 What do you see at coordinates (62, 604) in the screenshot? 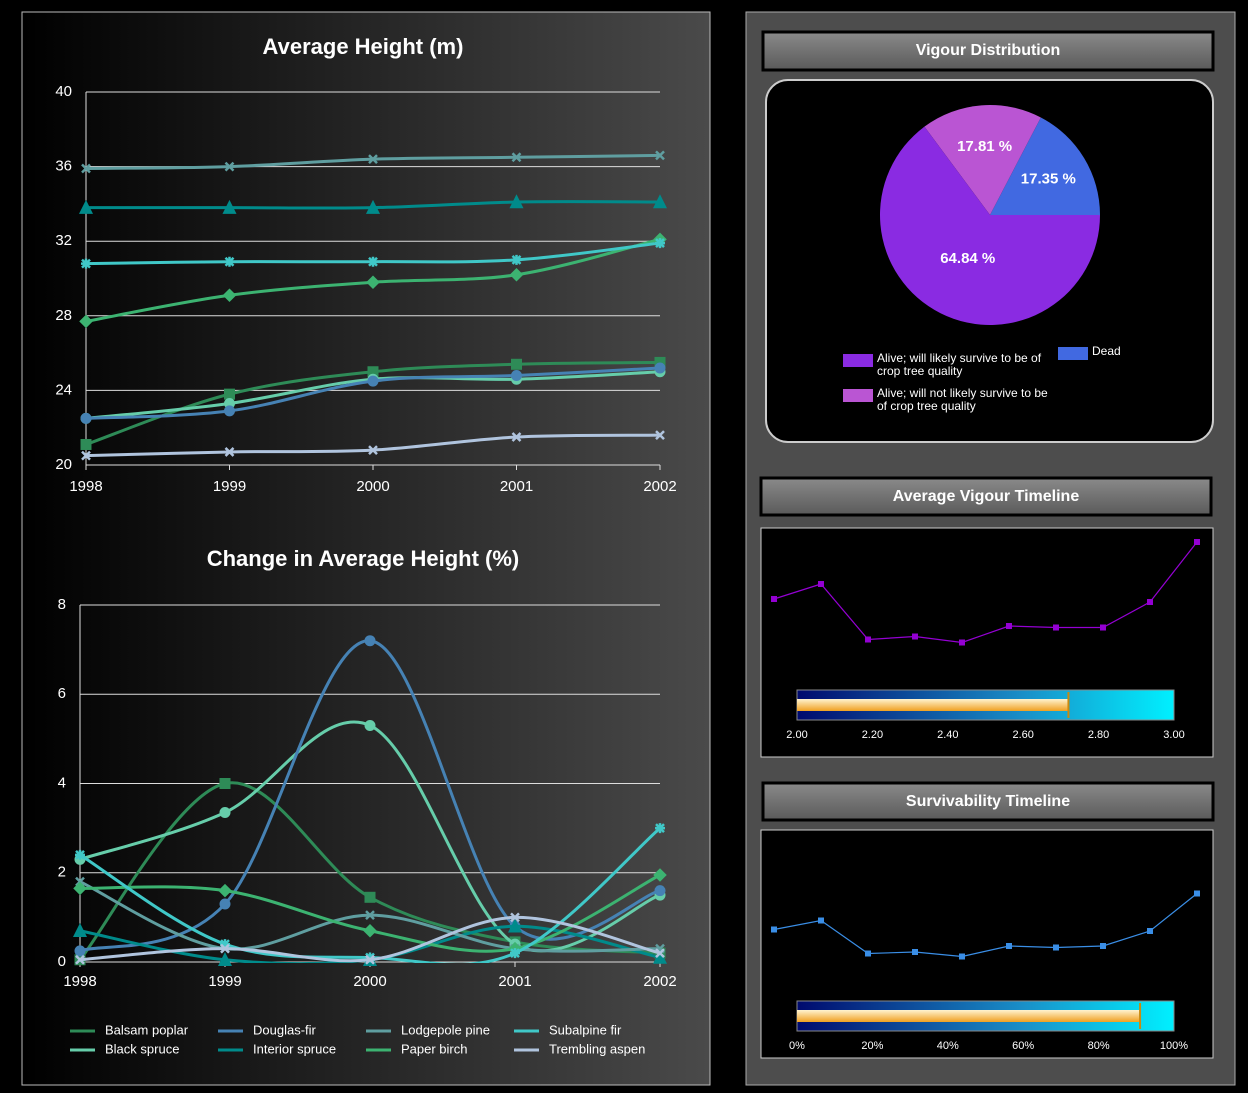
I see `y-tick-label: 8` at bounding box center [62, 604].